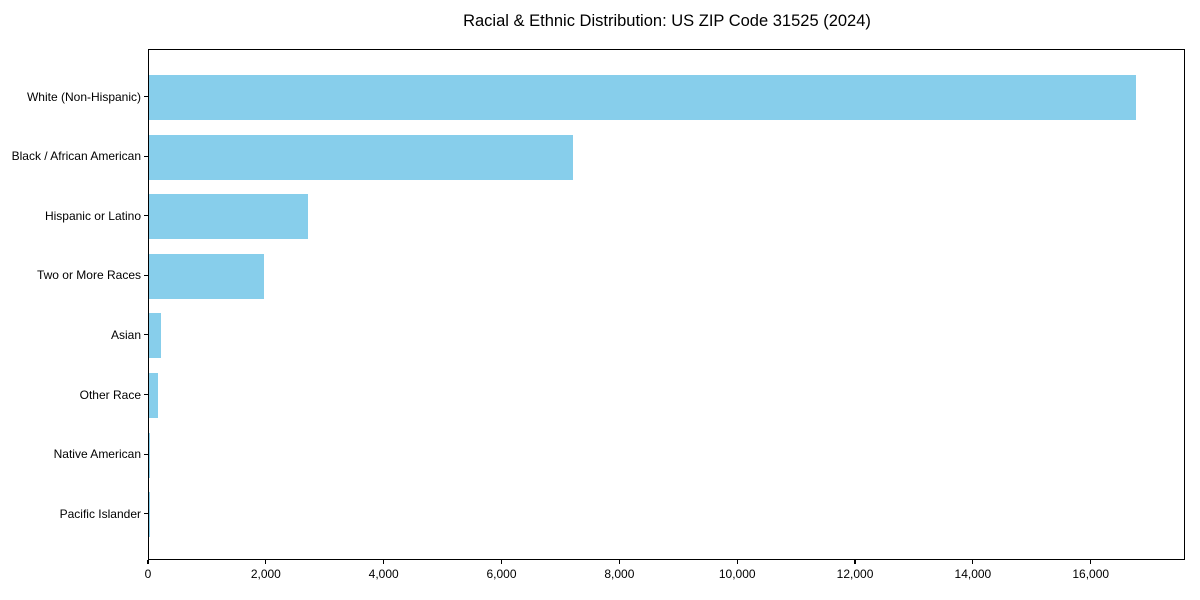 This screenshot has width=1200, height=600. I want to click on bar-white-non-hispanic, so click(642, 97).